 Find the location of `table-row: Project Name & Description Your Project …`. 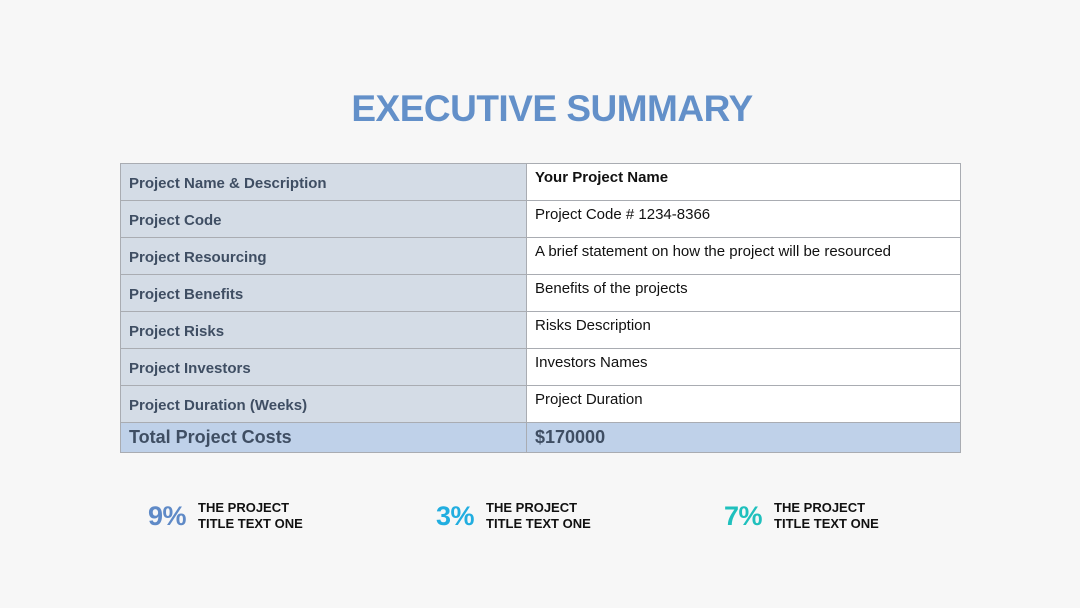

table-row: Project Name & Description Your Project … is located at coordinates (540, 182).